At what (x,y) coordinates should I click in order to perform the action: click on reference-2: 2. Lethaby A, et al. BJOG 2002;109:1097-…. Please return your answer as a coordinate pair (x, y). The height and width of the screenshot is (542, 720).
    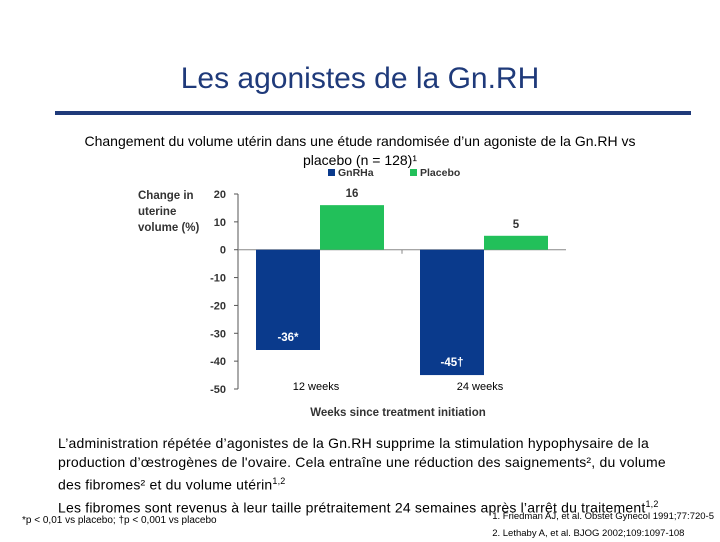
    Looking at the image, I should click on (588, 533).